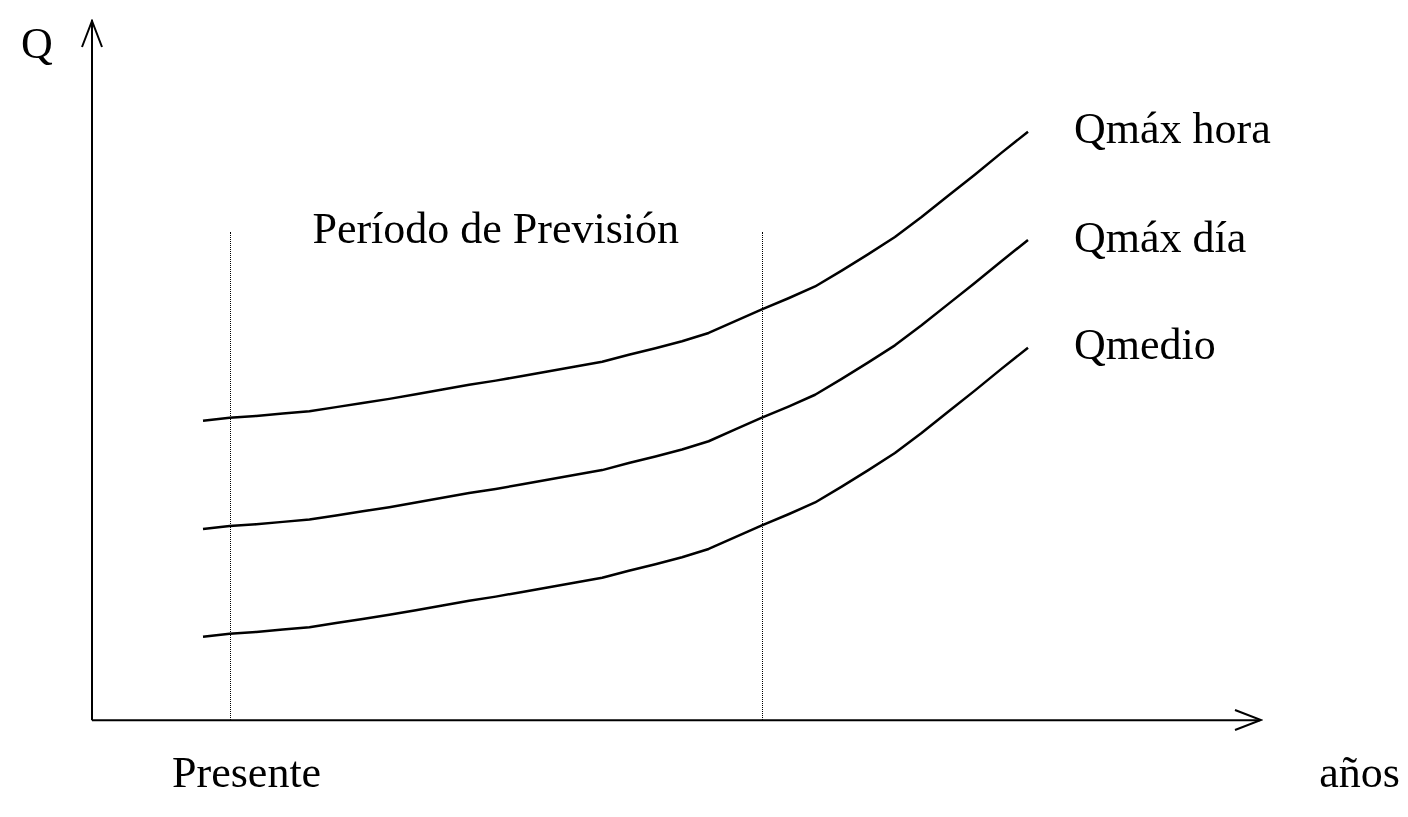 This screenshot has height=817, width=1408. I want to click on series-label: Qmáx hora, so click(1172, 129).